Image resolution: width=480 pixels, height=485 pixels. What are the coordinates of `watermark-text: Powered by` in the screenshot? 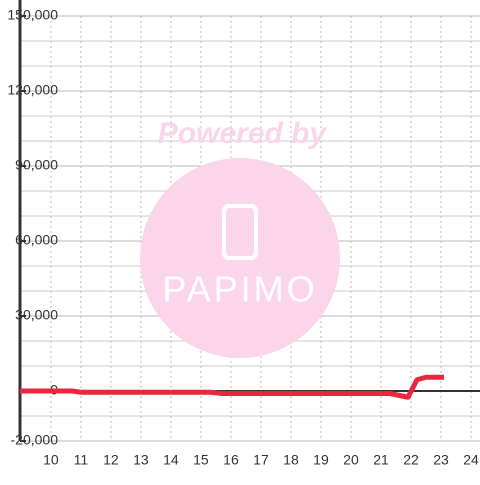 It's located at (243, 133).